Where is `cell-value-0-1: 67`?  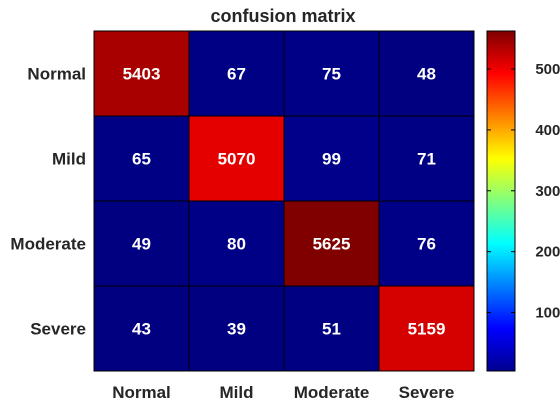
cell-value-0-1: 67 is located at coordinates (236, 74).